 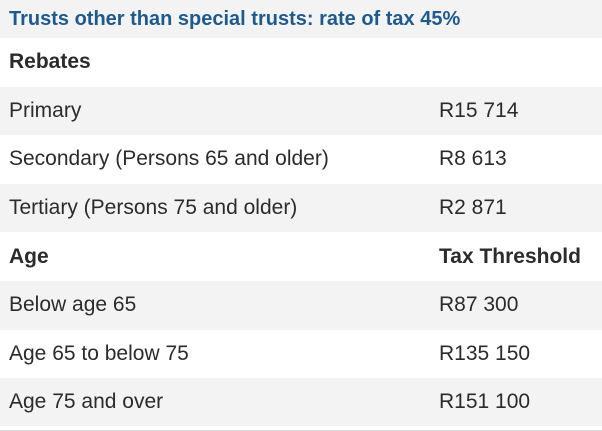 What do you see at coordinates (301, 111) in the screenshot?
I see `table-row-primary: Primary R15 714` at bounding box center [301, 111].